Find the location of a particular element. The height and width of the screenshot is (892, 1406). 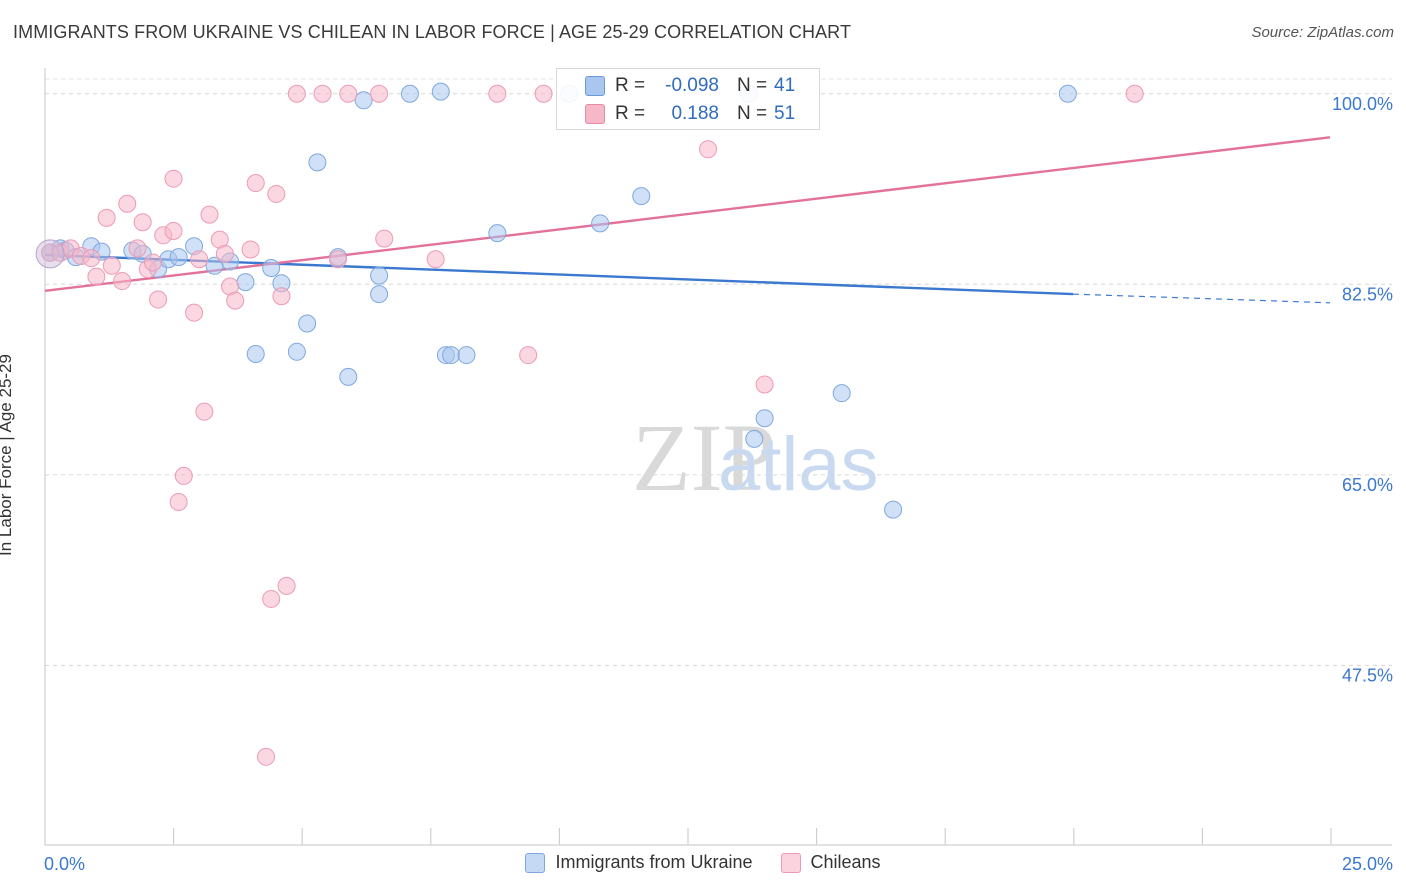

stats-row-ukraine: R = -0.098 N = 41 is located at coordinates (688, 86).